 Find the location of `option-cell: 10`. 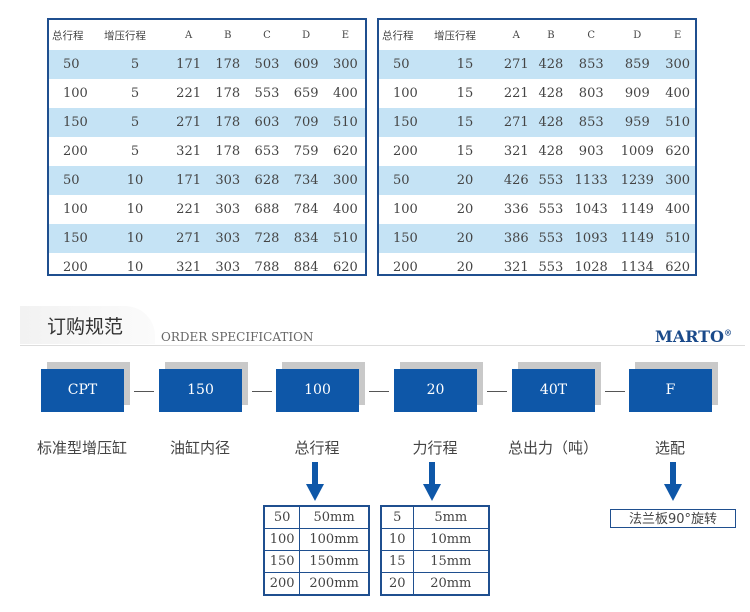

option-cell: 10 is located at coordinates (397, 539).